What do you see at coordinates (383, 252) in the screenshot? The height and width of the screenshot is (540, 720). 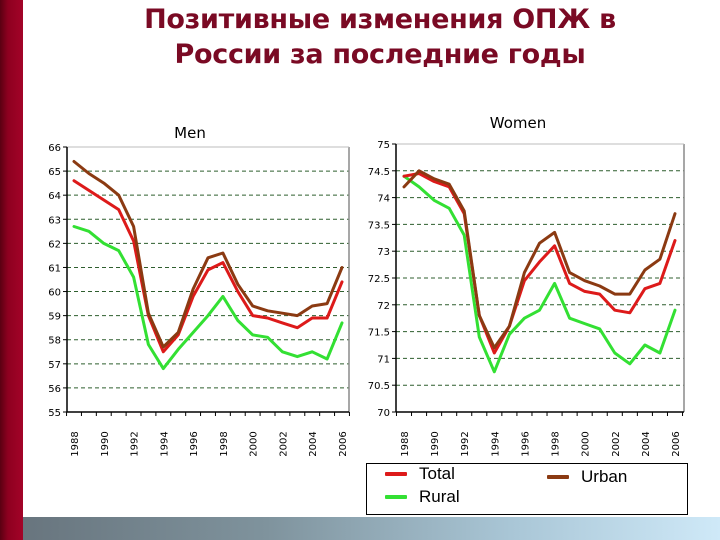 I see `y-tick-label: 73` at bounding box center [383, 252].